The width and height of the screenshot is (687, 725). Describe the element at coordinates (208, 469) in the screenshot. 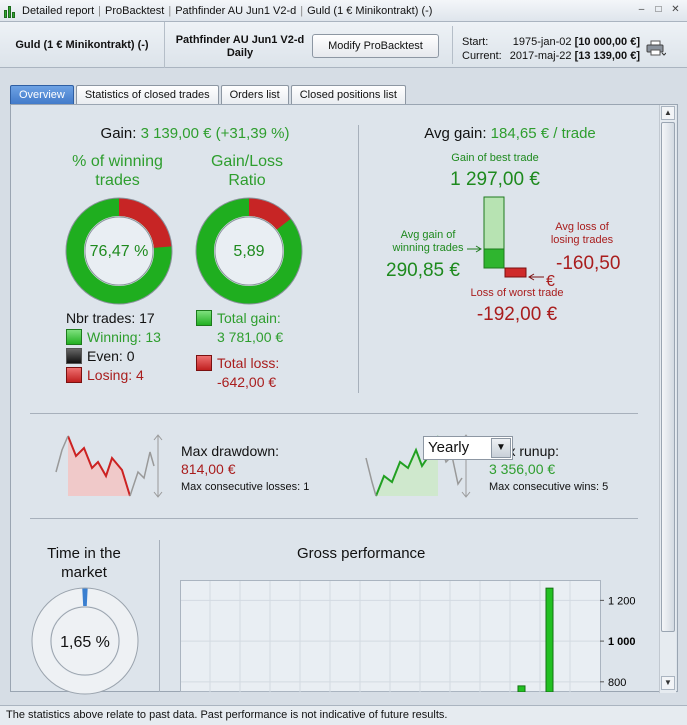

I see `drawdown-value: 814,00 €` at that location.